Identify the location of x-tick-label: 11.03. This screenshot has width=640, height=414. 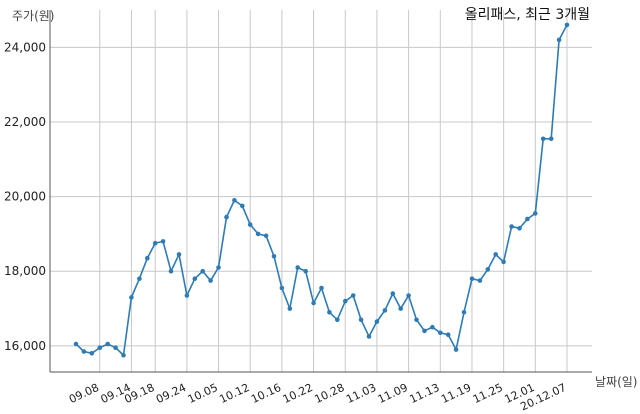
(361, 393).